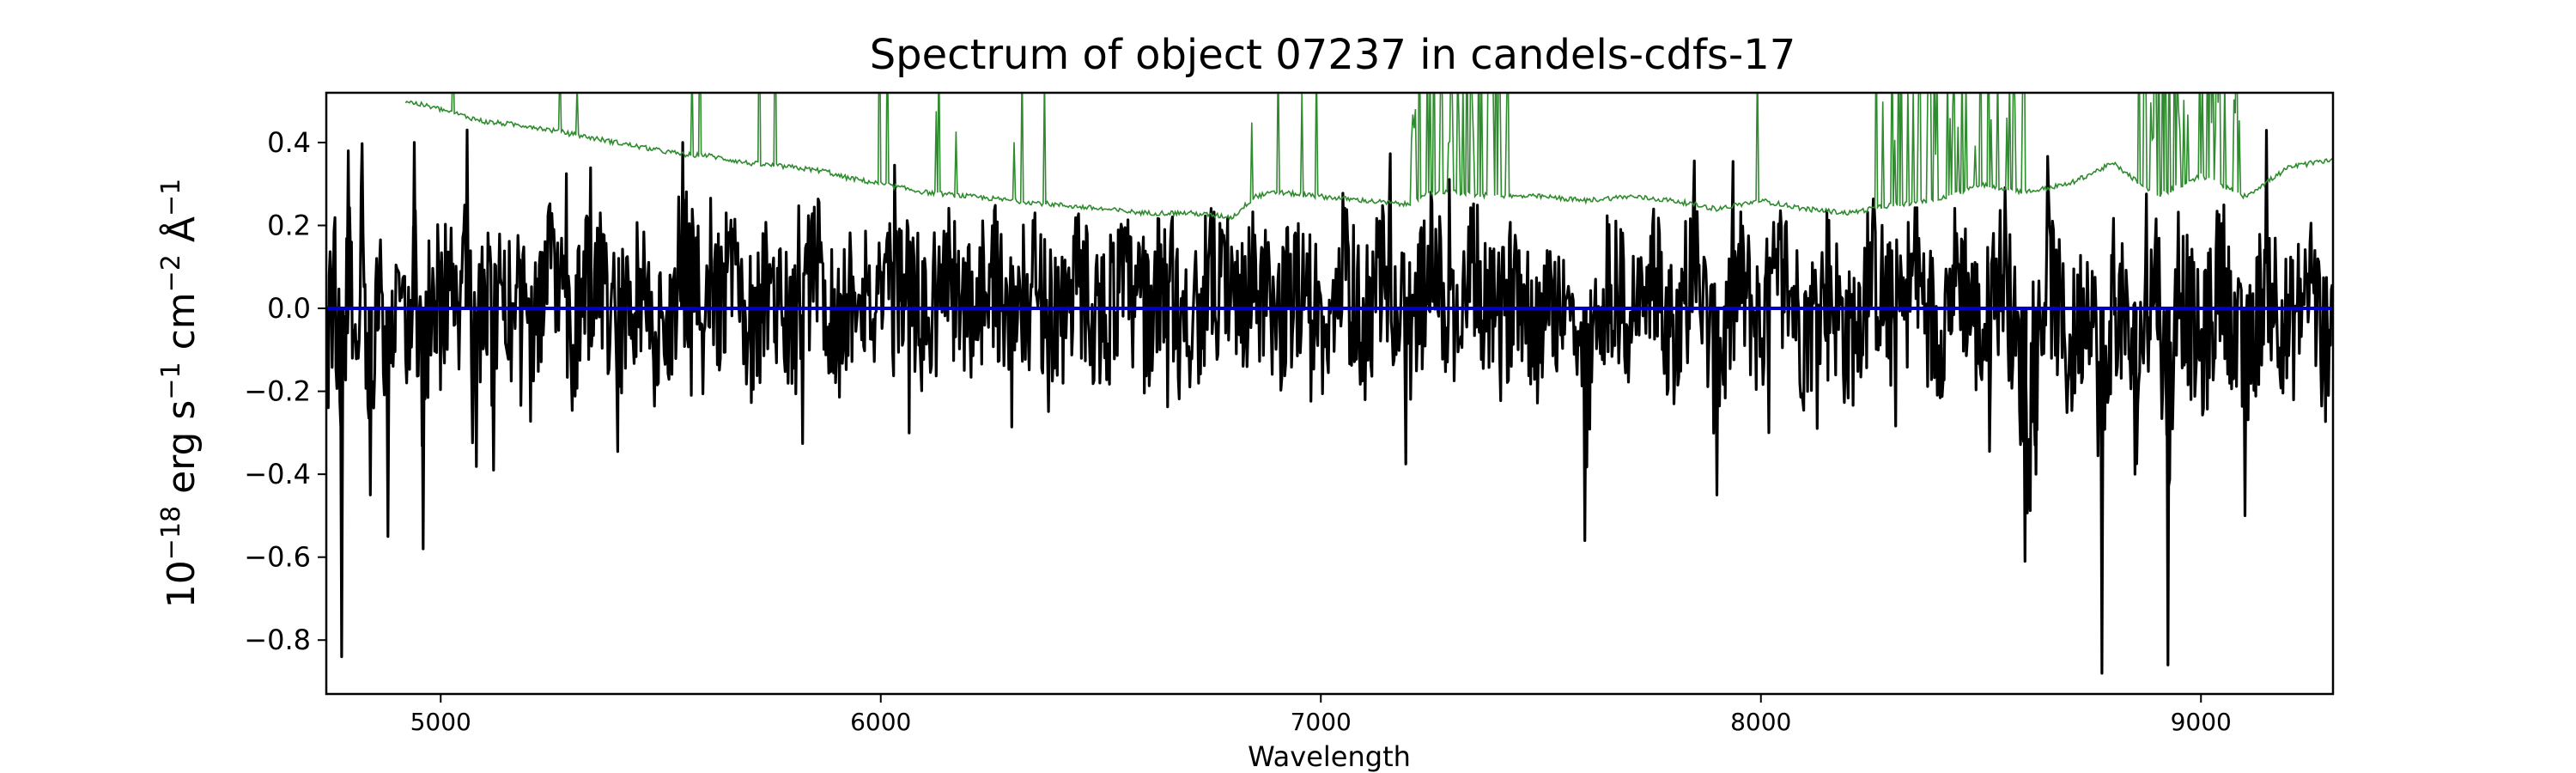 Image resolution: width=2576 pixels, height=773 pixels. What do you see at coordinates (171, 380) in the screenshot?
I see `y-label-exp-s: −1` at bounding box center [171, 380].